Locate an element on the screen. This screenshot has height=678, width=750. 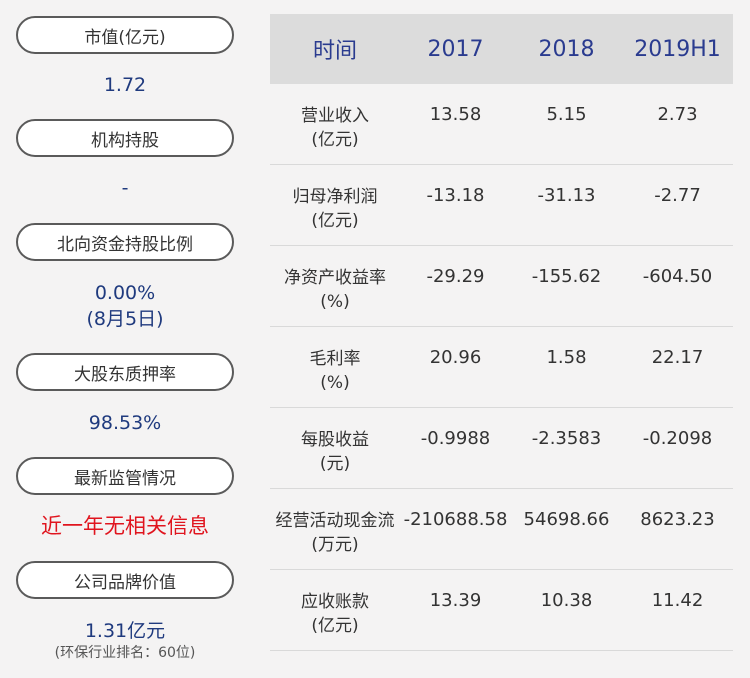
table-row: 毛利率 (%) 20.96 1.58 22.17 is located at coordinates (501, 367).